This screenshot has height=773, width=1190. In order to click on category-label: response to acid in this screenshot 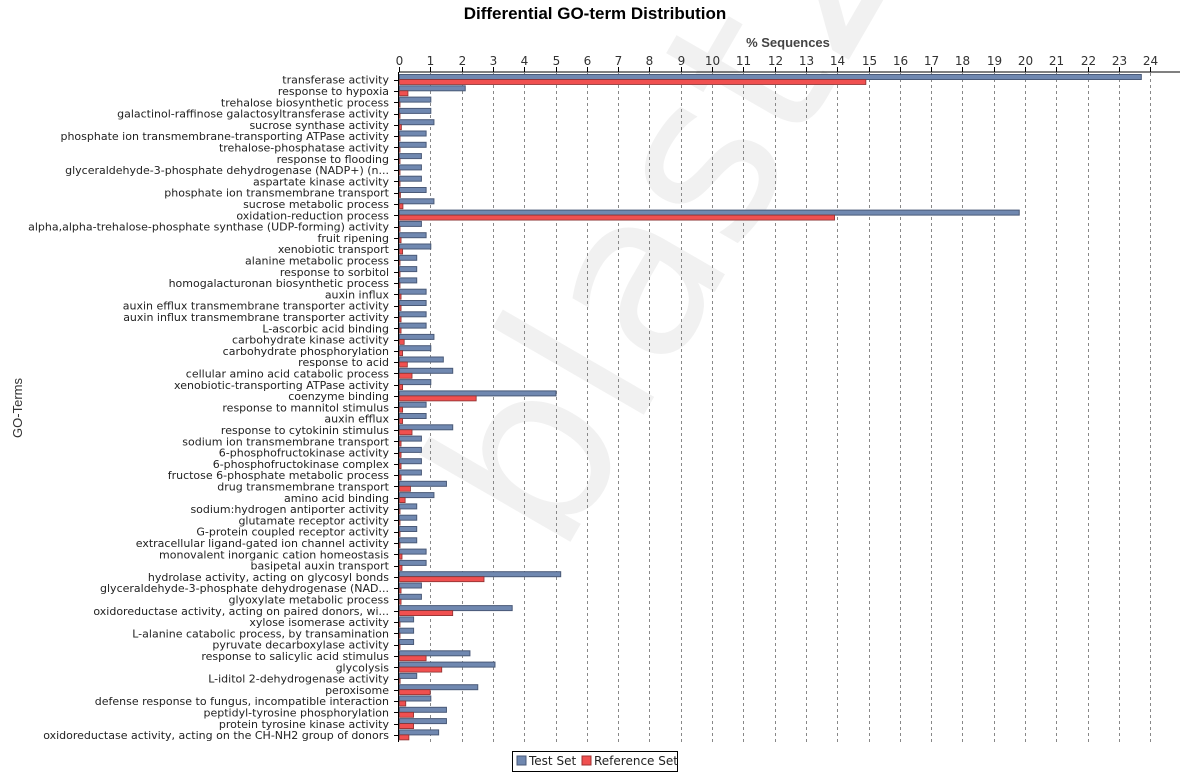, I will do `click(343, 362)`.